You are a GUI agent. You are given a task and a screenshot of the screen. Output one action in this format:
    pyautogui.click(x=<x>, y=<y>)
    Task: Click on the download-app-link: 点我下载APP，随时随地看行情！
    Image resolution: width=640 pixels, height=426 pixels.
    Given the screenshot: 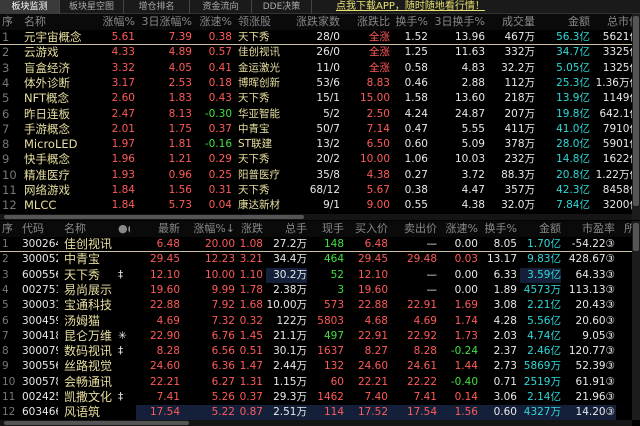 What is the action you would take?
    pyautogui.click(x=410, y=6)
    